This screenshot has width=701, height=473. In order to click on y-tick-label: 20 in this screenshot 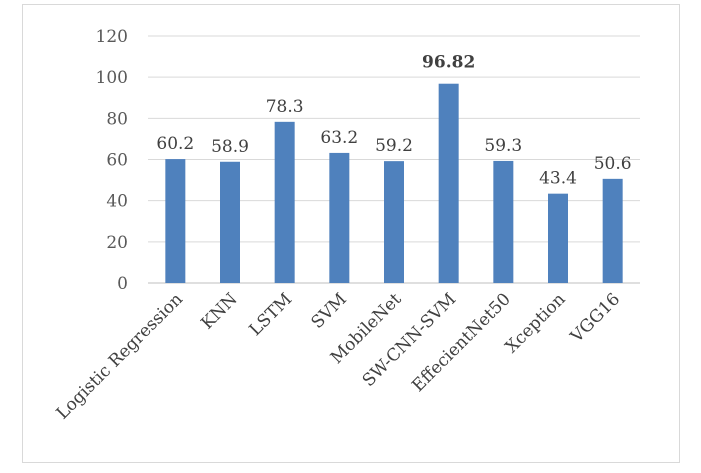, I will do `click(117, 243)`.